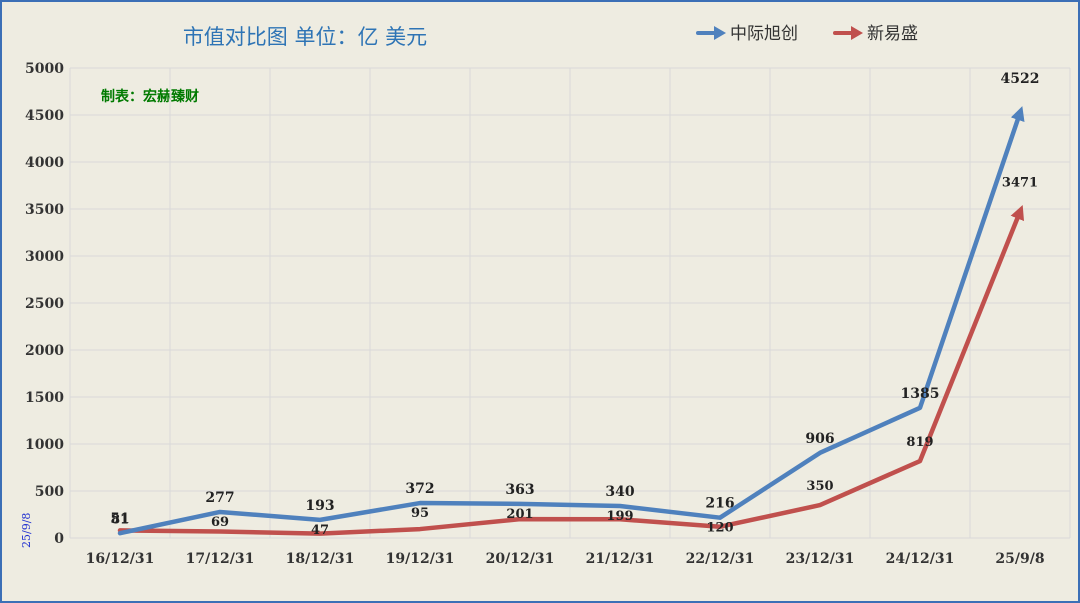 The height and width of the screenshot is (603, 1080). I want to click on y-tick-label: 2000, so click(44, 351).